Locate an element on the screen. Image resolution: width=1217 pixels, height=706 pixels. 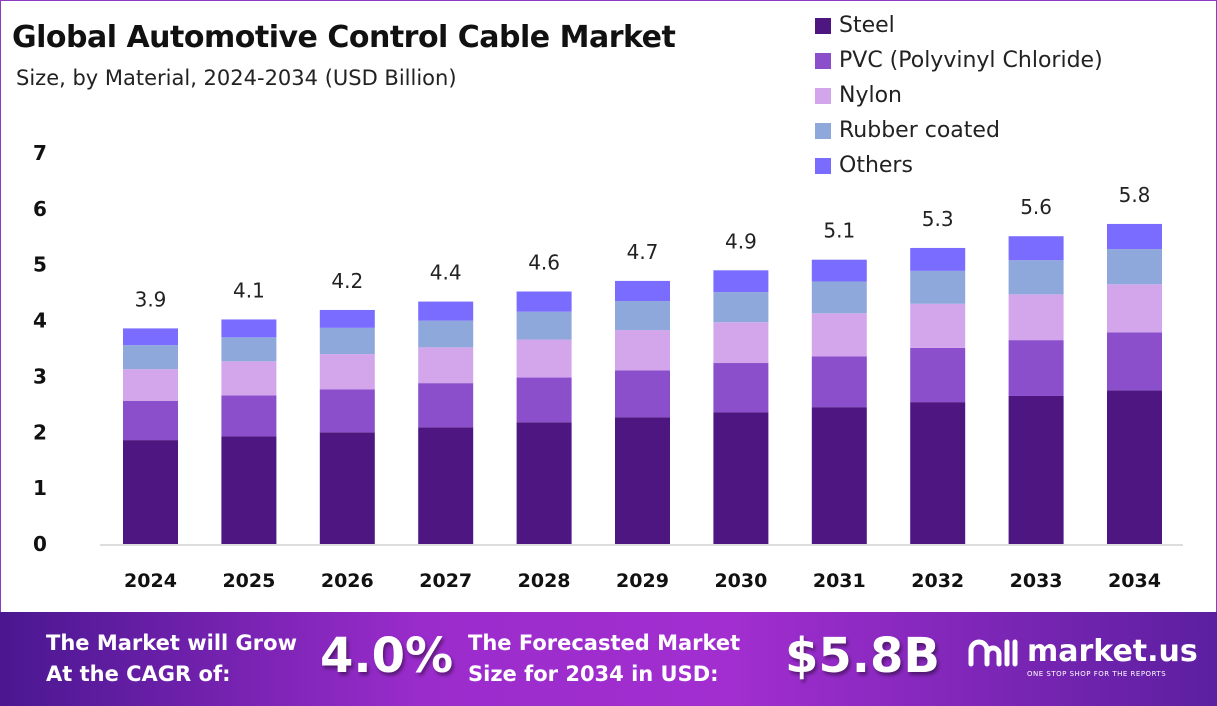
y-tick-label: 6 is located at coordinates (40, 209).